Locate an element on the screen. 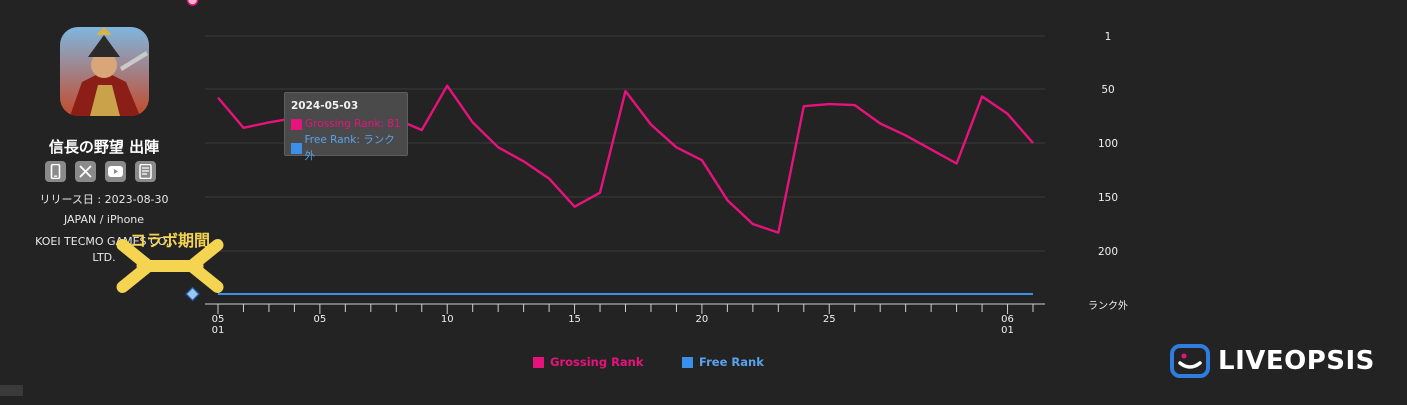 The width and height of the screenshot is (1407, 405). x-icon is located at coordinates (85, 171).